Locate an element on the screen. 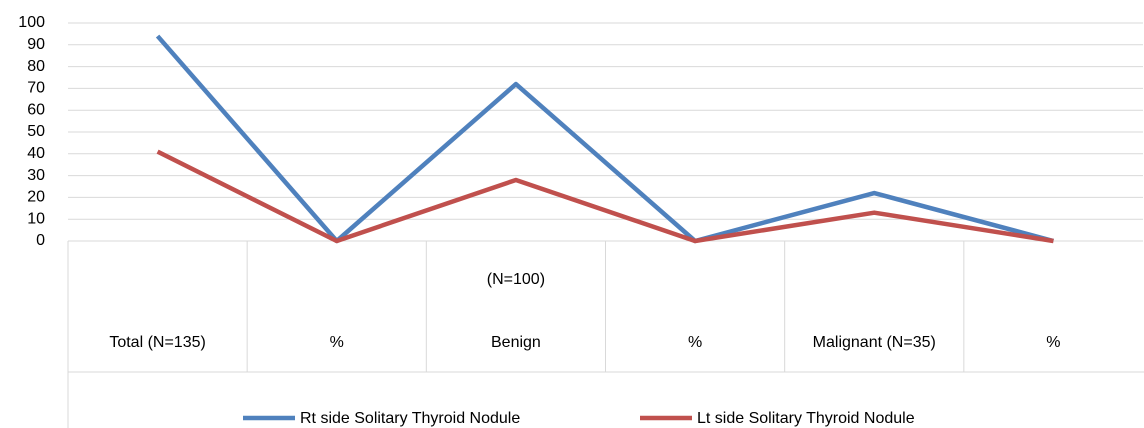 The image size is (1144, 428). y-tick-label: 30 is located at coordinates (36, 175).